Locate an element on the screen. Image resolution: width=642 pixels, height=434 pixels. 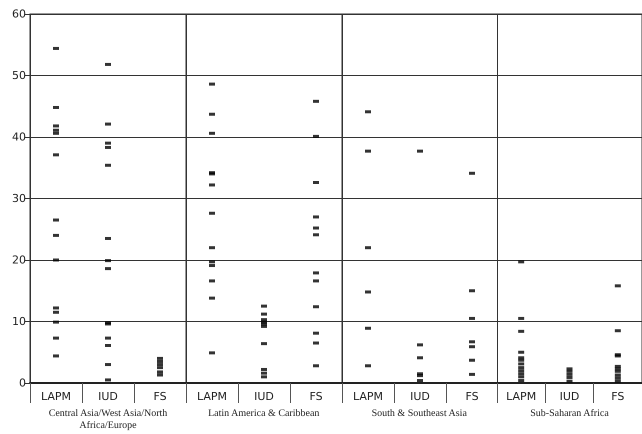
y-tick-label: 20 is located at coordinates (19, 260).